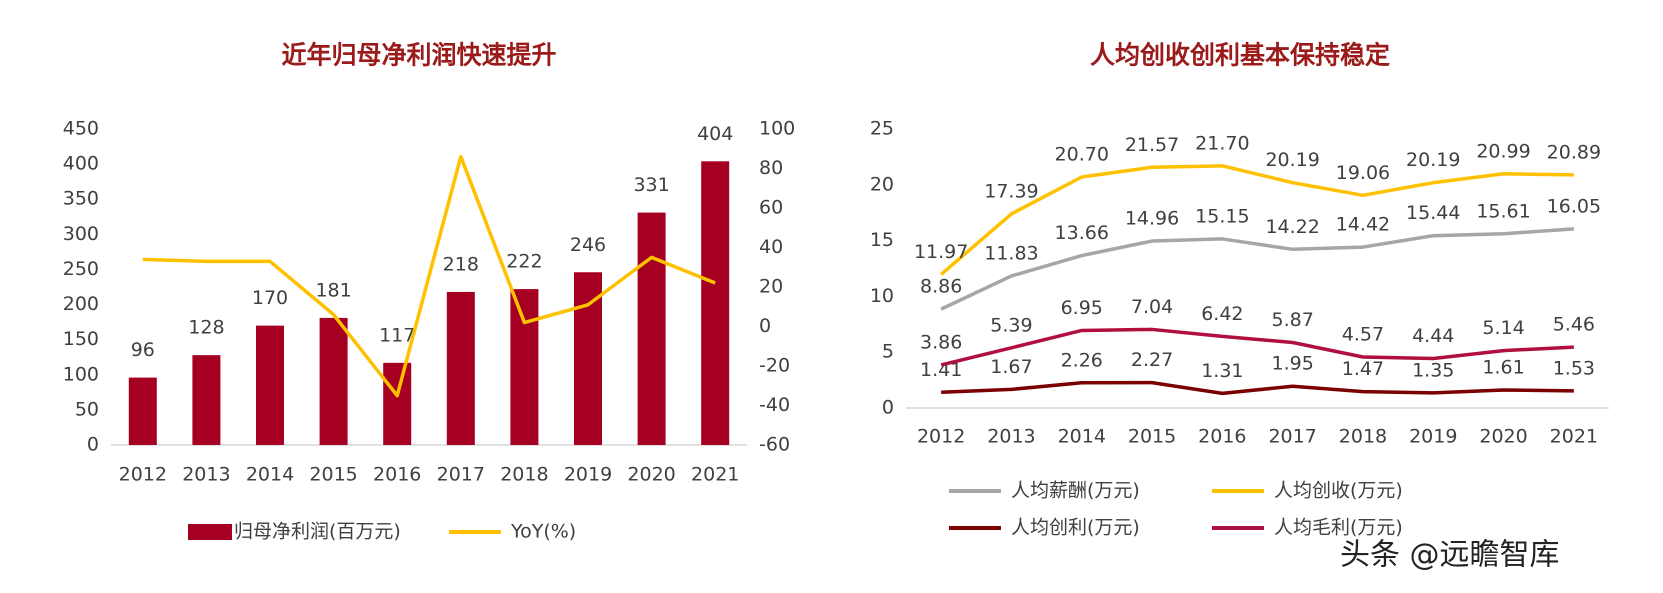  What do you see at coordinates (81, 374) in the screenshot?
I see `y-tick-label: 100` at bounding box center [81, 374].